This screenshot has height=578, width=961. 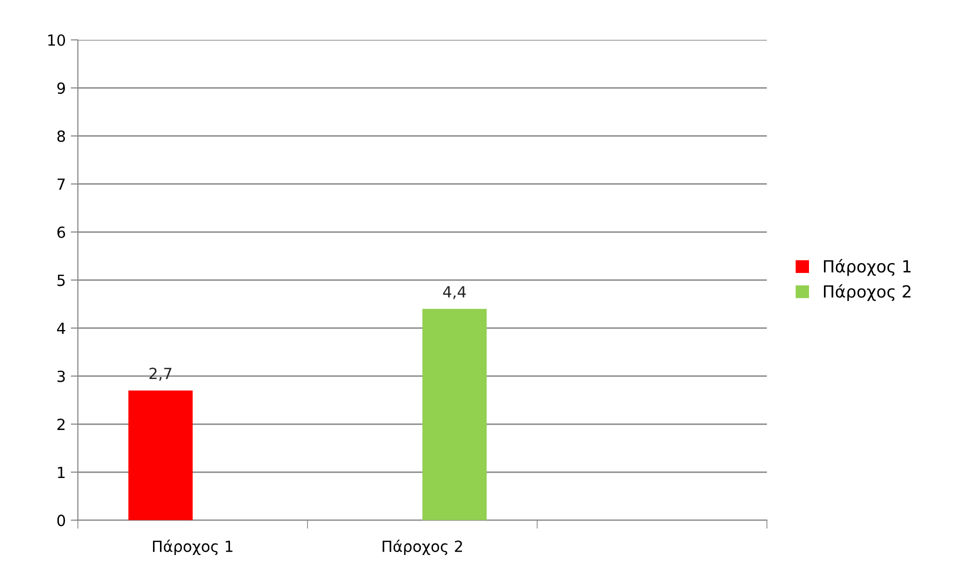 What do you see at coordinates (61, 136) in the screenshot?
I see `y-tick-label: 8` at bounding box center [61, 136].